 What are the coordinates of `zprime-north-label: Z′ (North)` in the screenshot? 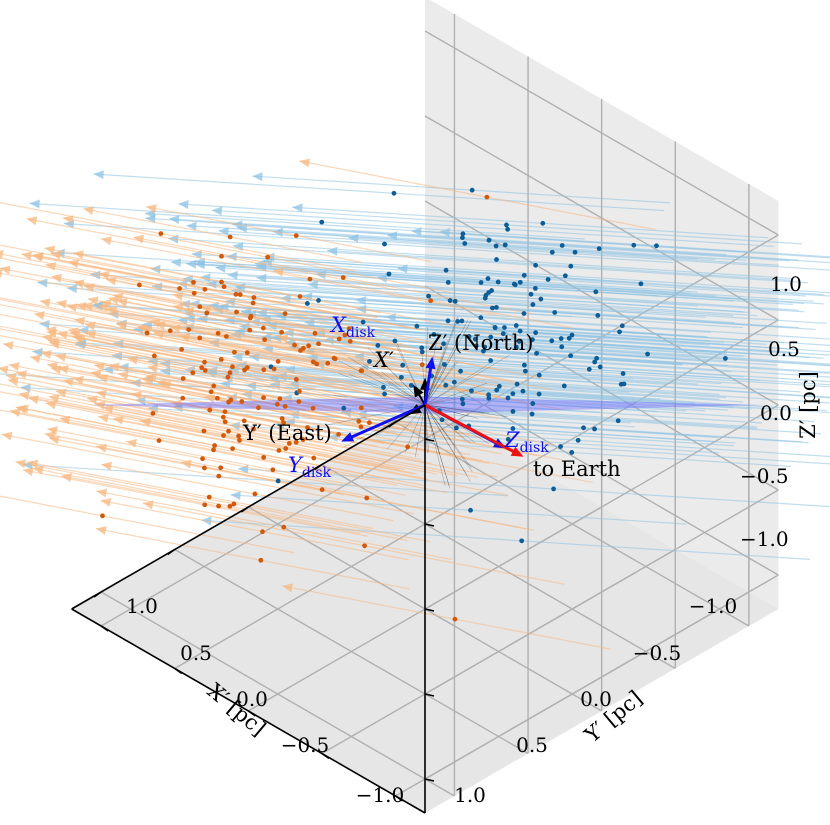 It's located at (480, 343).